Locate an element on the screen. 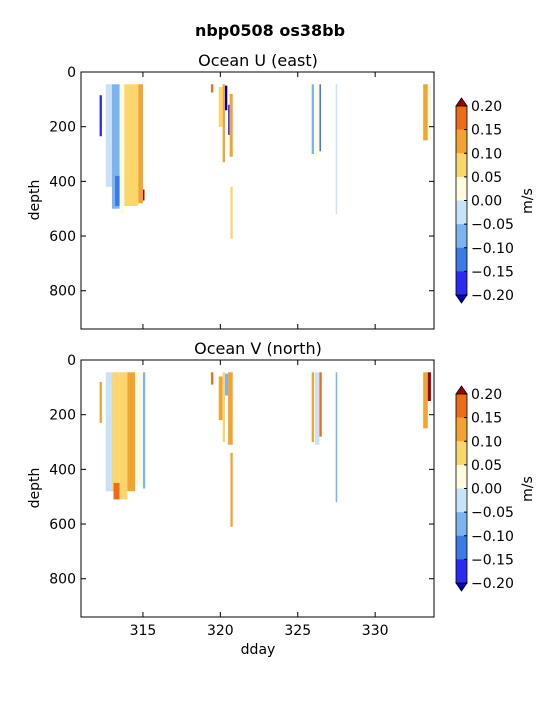  panel-ocean-u-data is located at coordinates (265, 161).